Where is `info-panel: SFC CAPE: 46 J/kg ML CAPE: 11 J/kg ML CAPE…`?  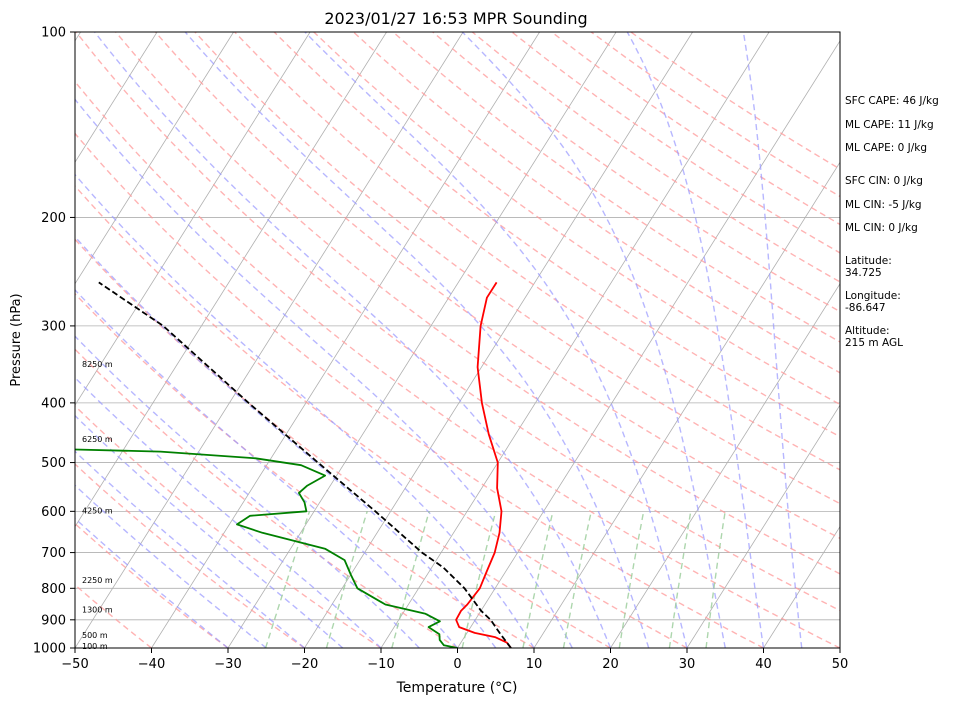 info-panel: SFC CAPE: 46 J/kg ML CAPE: 11 J/kg ML CAPE… is located at coordinates (892, 222).